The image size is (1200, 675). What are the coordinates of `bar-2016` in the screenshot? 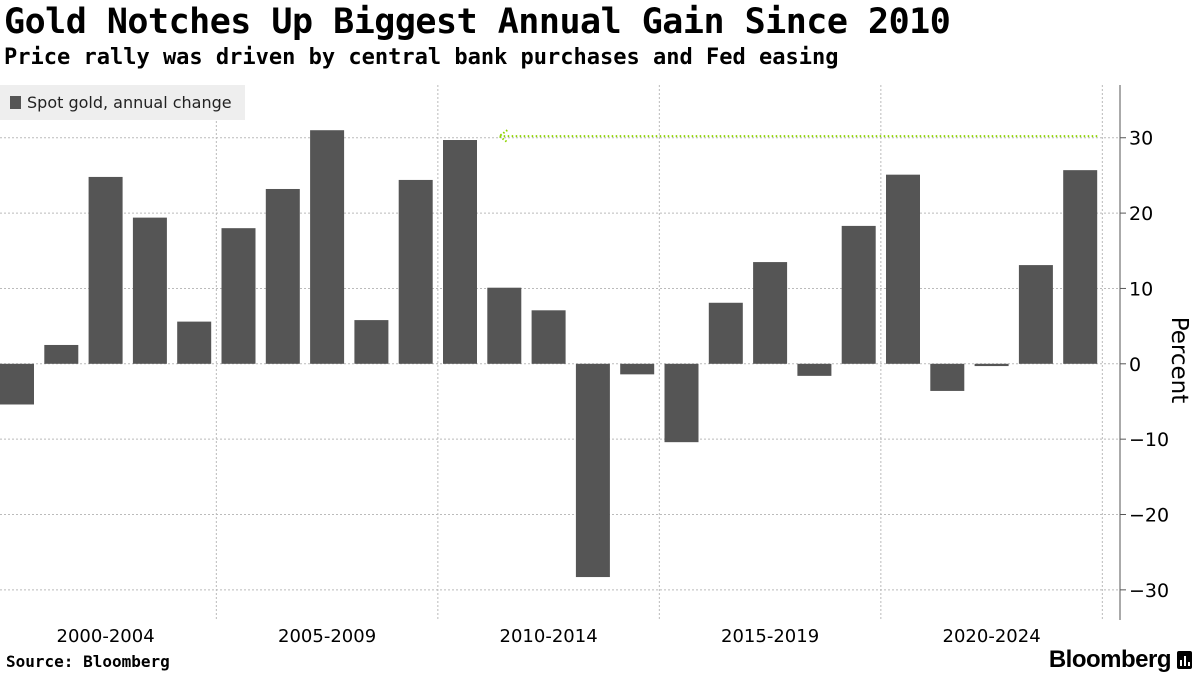 It's located at (725, 333).